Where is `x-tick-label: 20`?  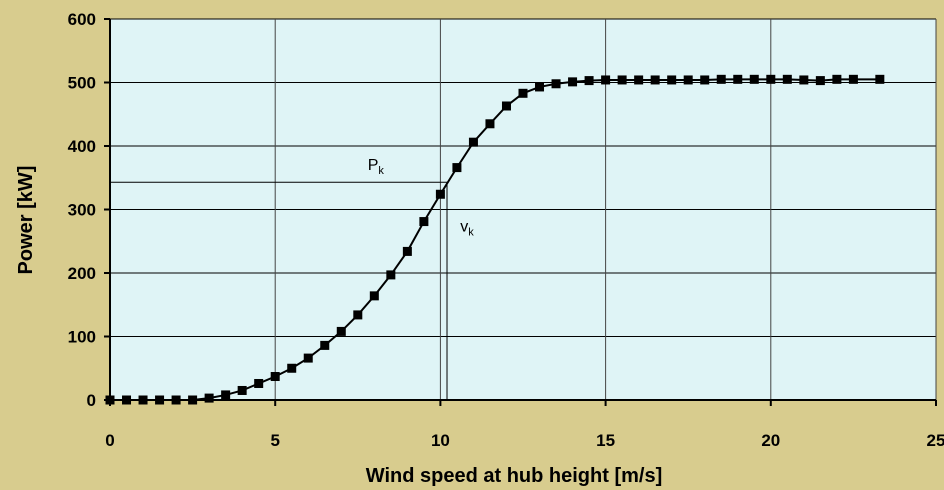 x-tick-label: 20 is located at coordinates (770, 440).